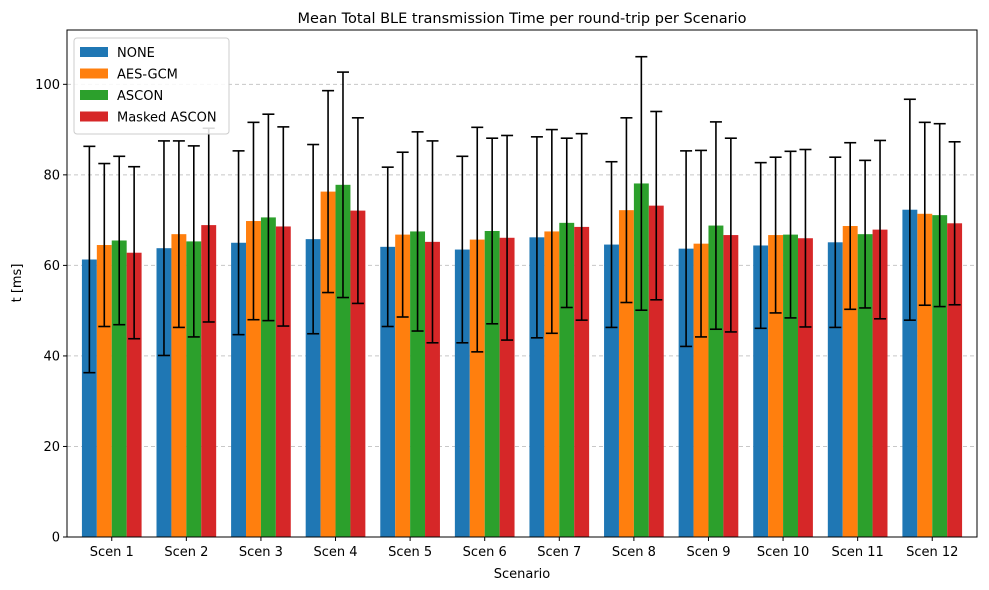  Describe the element at coordinates (559, 552) in the screenshot. I see `x-tick-label: Scen 7` at that location.